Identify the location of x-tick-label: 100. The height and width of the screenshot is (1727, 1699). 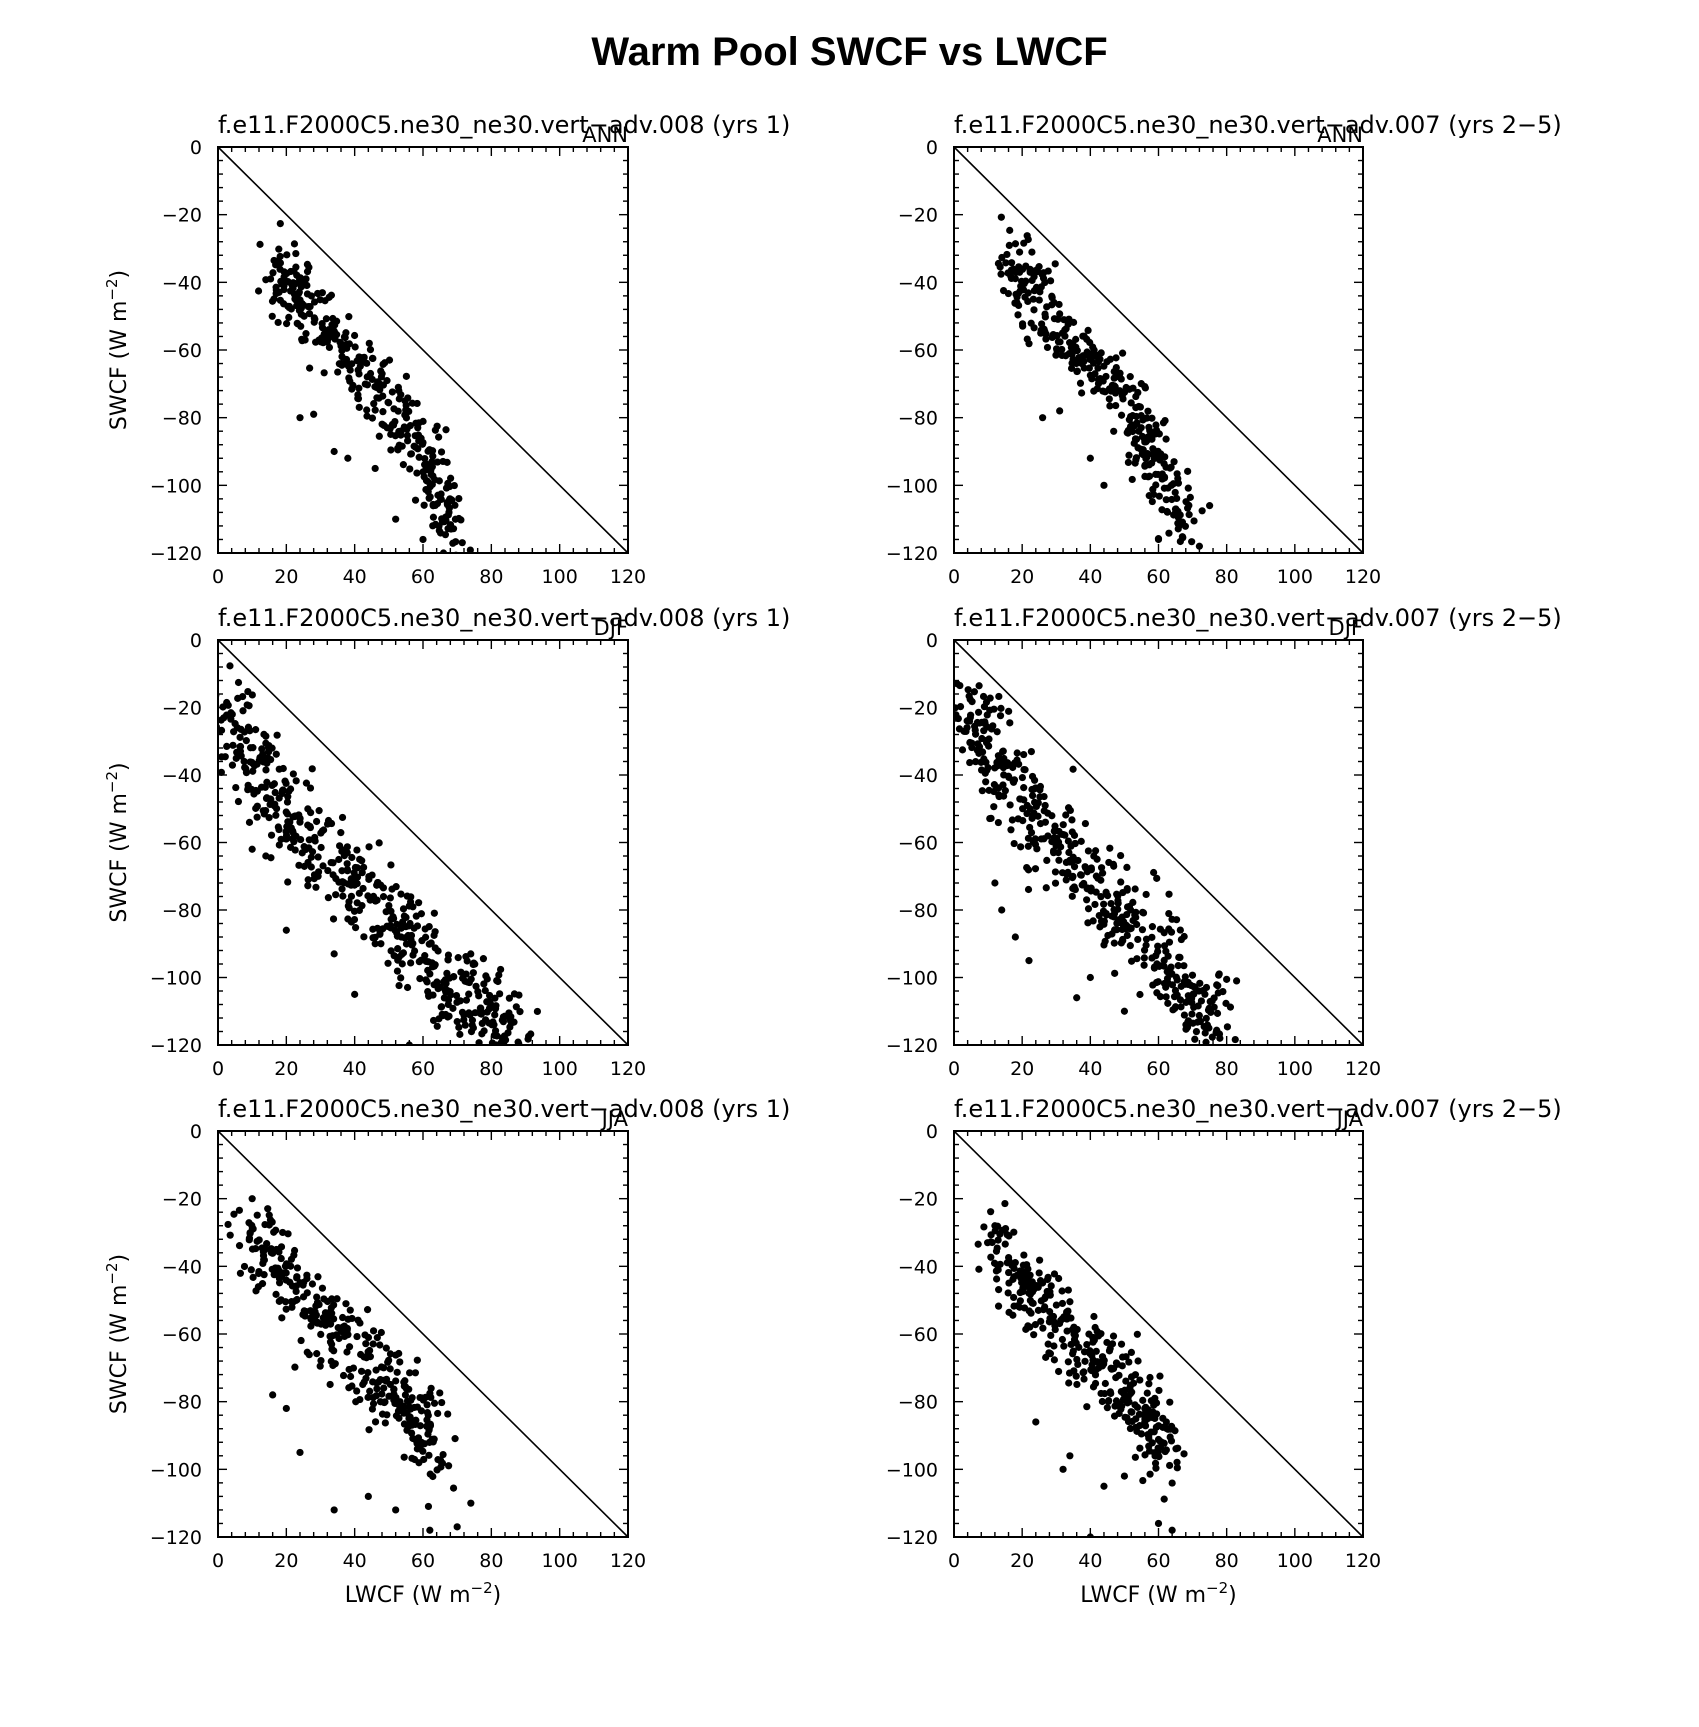
(1295, 1069).